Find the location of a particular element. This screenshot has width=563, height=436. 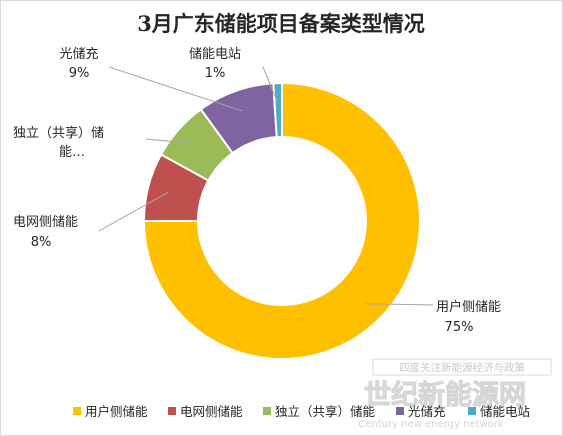

legend-label-independent: 独立（共享）储能 is located at coordinates (325, 411).